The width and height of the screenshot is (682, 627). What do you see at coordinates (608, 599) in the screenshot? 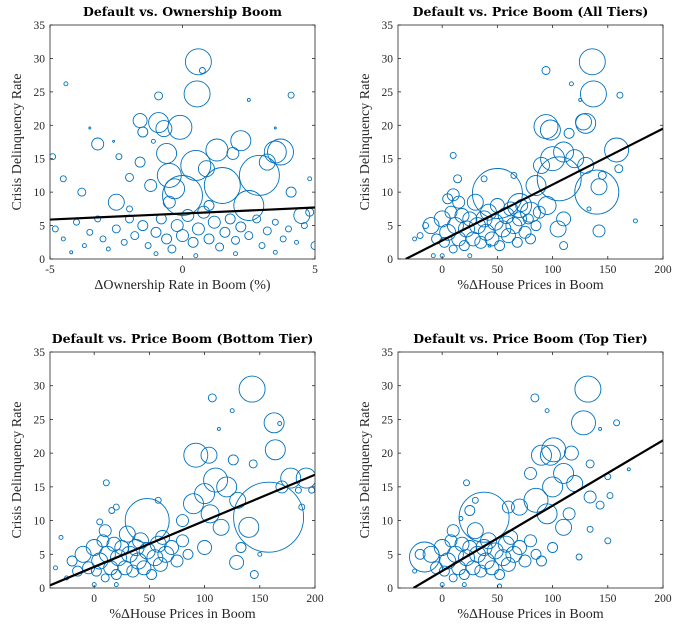
I see `x-tick-label: 150` at bounding box center [608, 599].